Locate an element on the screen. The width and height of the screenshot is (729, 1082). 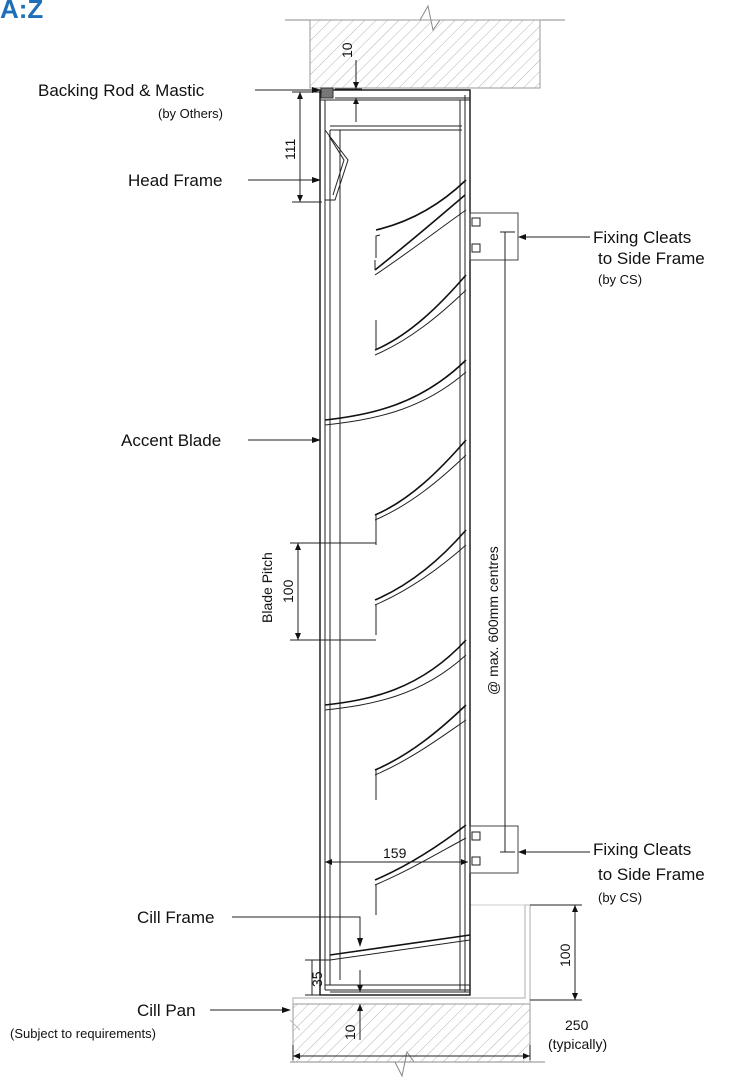
frame-depth-value: 159 is located at coordinates (395, 853).